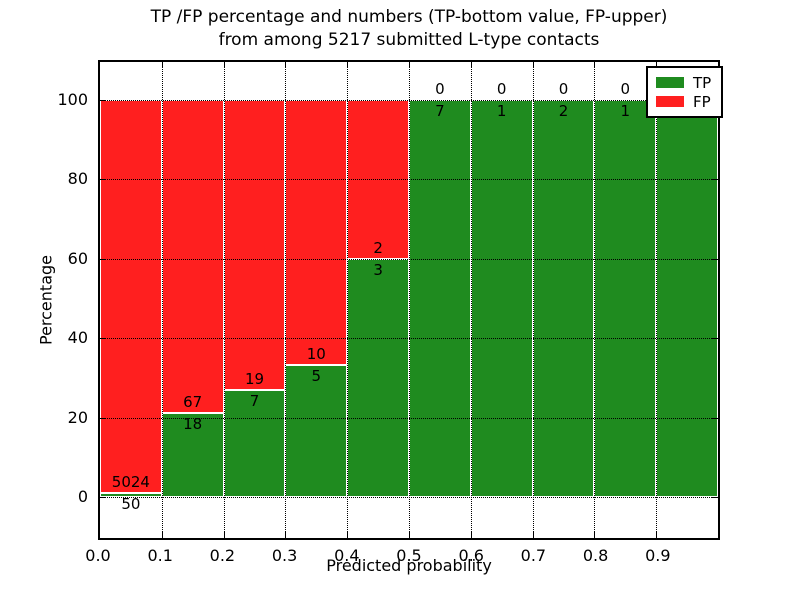 The height and width of the screenshot is (600, 800). I want to click on legend-item-tp: TP, so click(683, 82).